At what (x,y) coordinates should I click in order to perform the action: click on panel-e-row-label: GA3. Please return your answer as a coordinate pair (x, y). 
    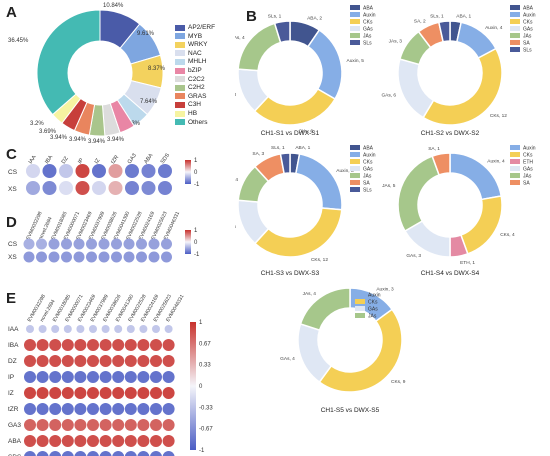
    Looking at the image, I should click on (14, 425).